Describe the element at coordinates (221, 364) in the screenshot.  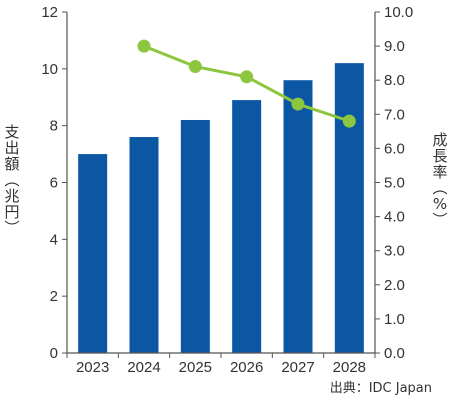
I see `x-axis-ticks: 2023 2024 2025 2026 2027 2028` at that location.